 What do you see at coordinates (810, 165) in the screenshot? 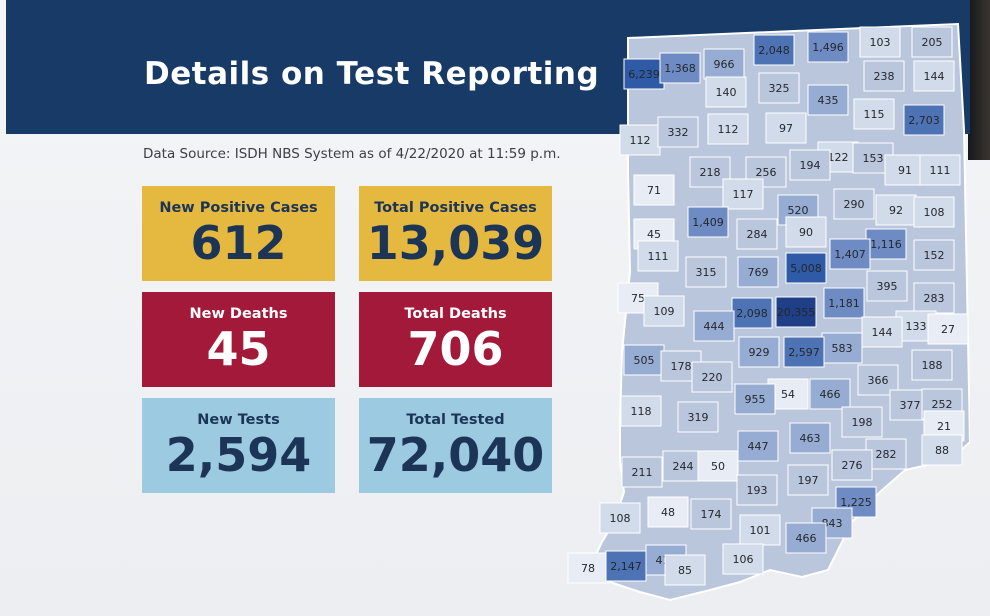
I see `county-value-label: 194` at bounding box center [810, 165].